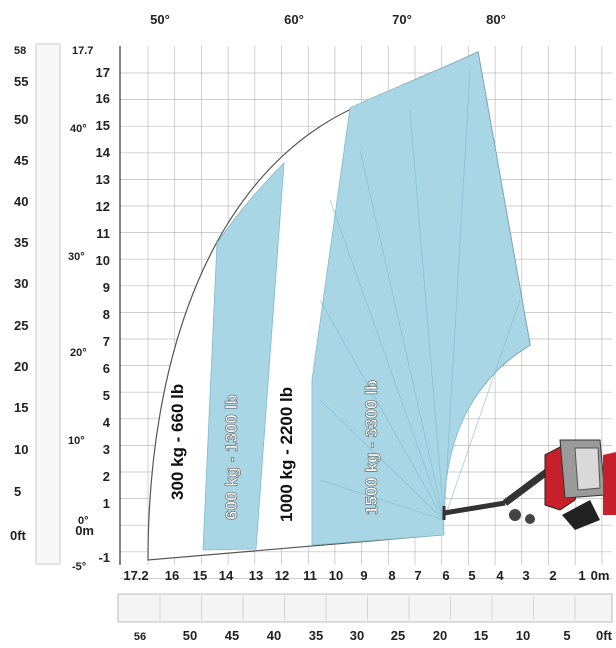  Describe the element at coordinates (231, 457) in the screenshot. I see `zone-label-600kg: 600 kg - 1300 lb` at that location.